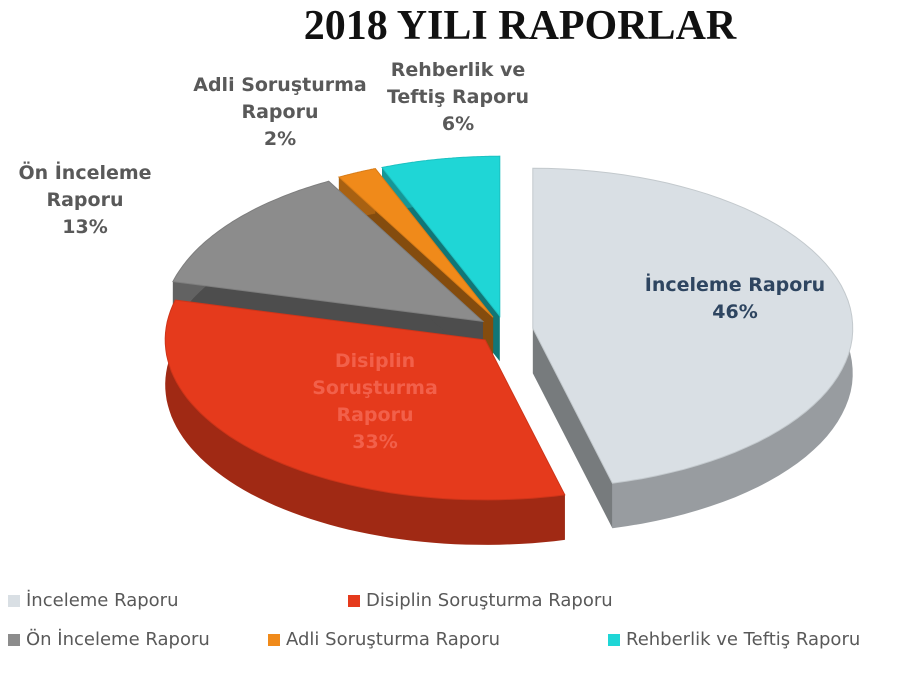  I want to click on chart-title: 2018 YILI RAPORLAR, so click(520, 26).